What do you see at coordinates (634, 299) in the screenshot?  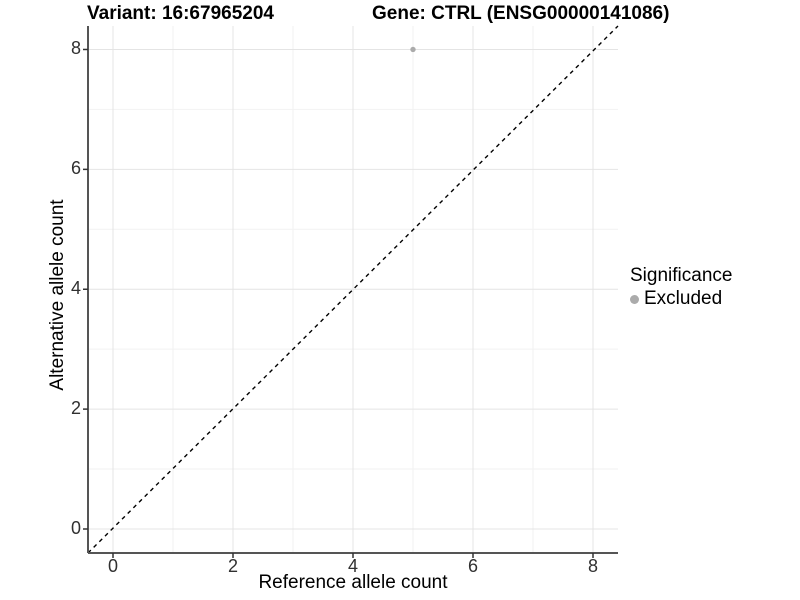 I see `excluded-point-icon` at bounding box center [634, 299].